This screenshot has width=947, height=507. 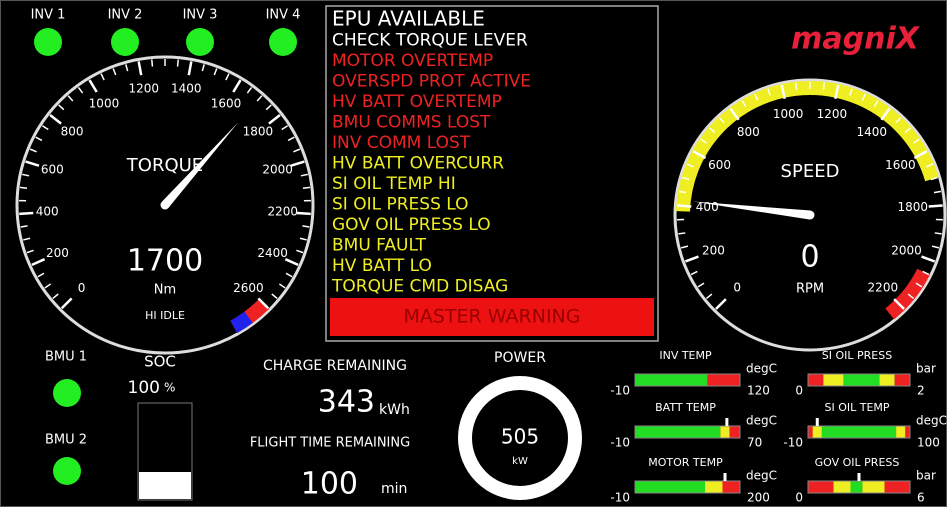 What do you see at coordinates (719, 165) in the screenshot?
I see `gauge-tick-label: 600` at bounding box center [719, 165].